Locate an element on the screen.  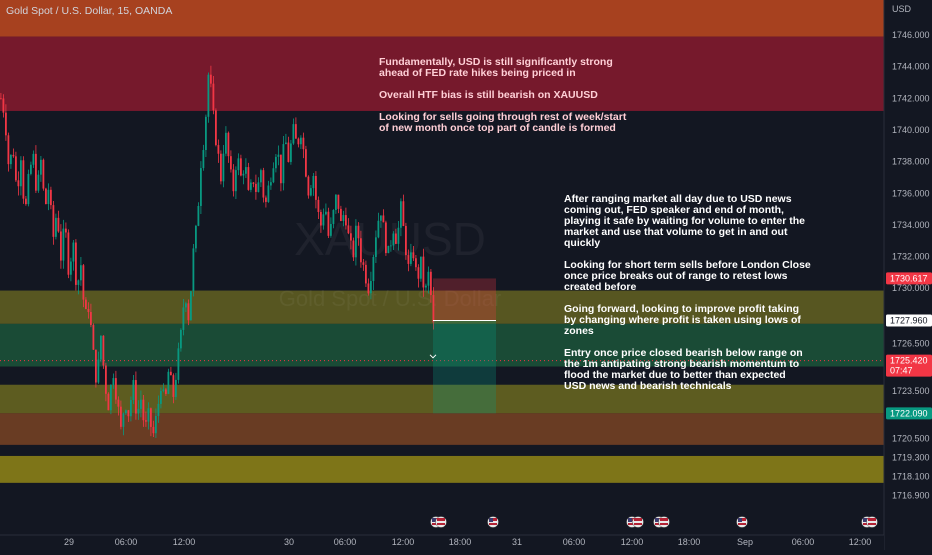
y-tick-label: 1742.000 is located at coordinates (911, 98).